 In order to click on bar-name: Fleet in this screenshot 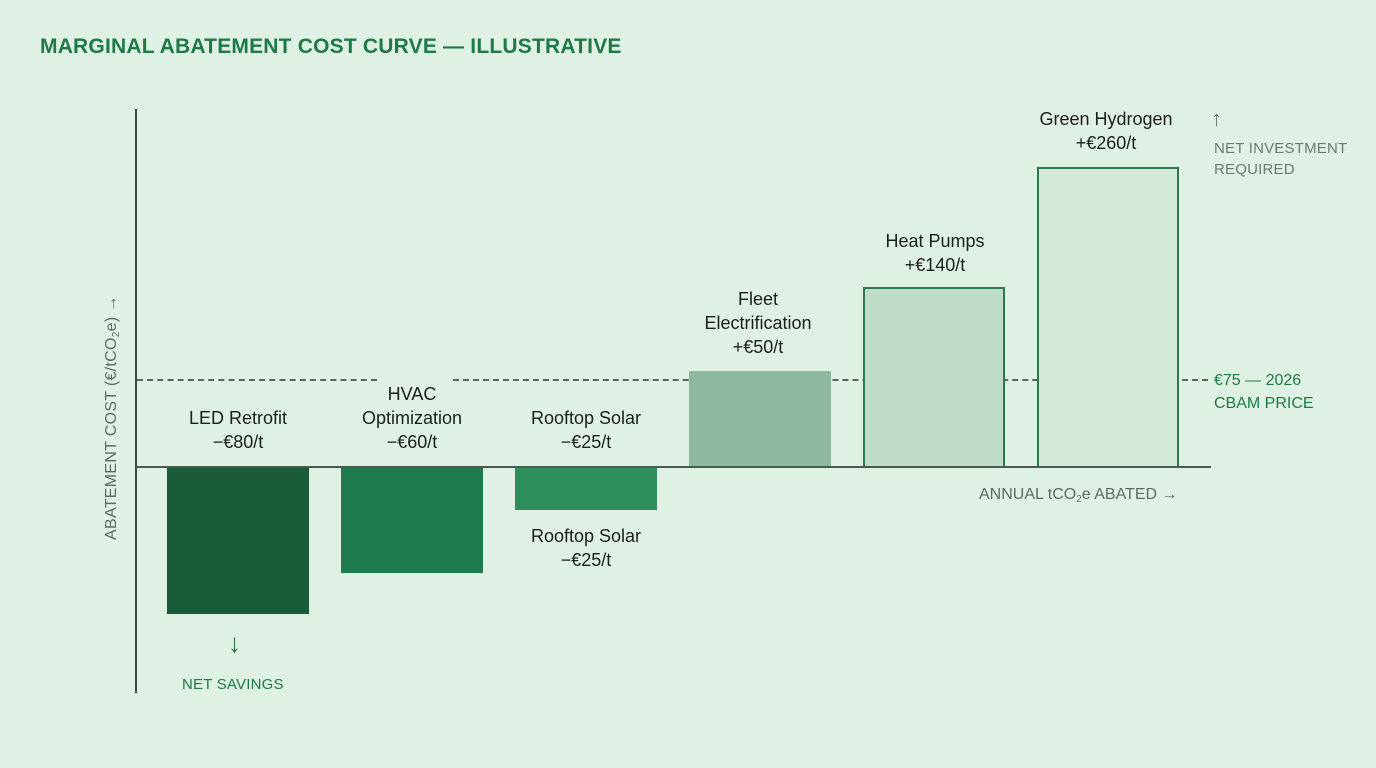, I will do `click(758, 299)`.